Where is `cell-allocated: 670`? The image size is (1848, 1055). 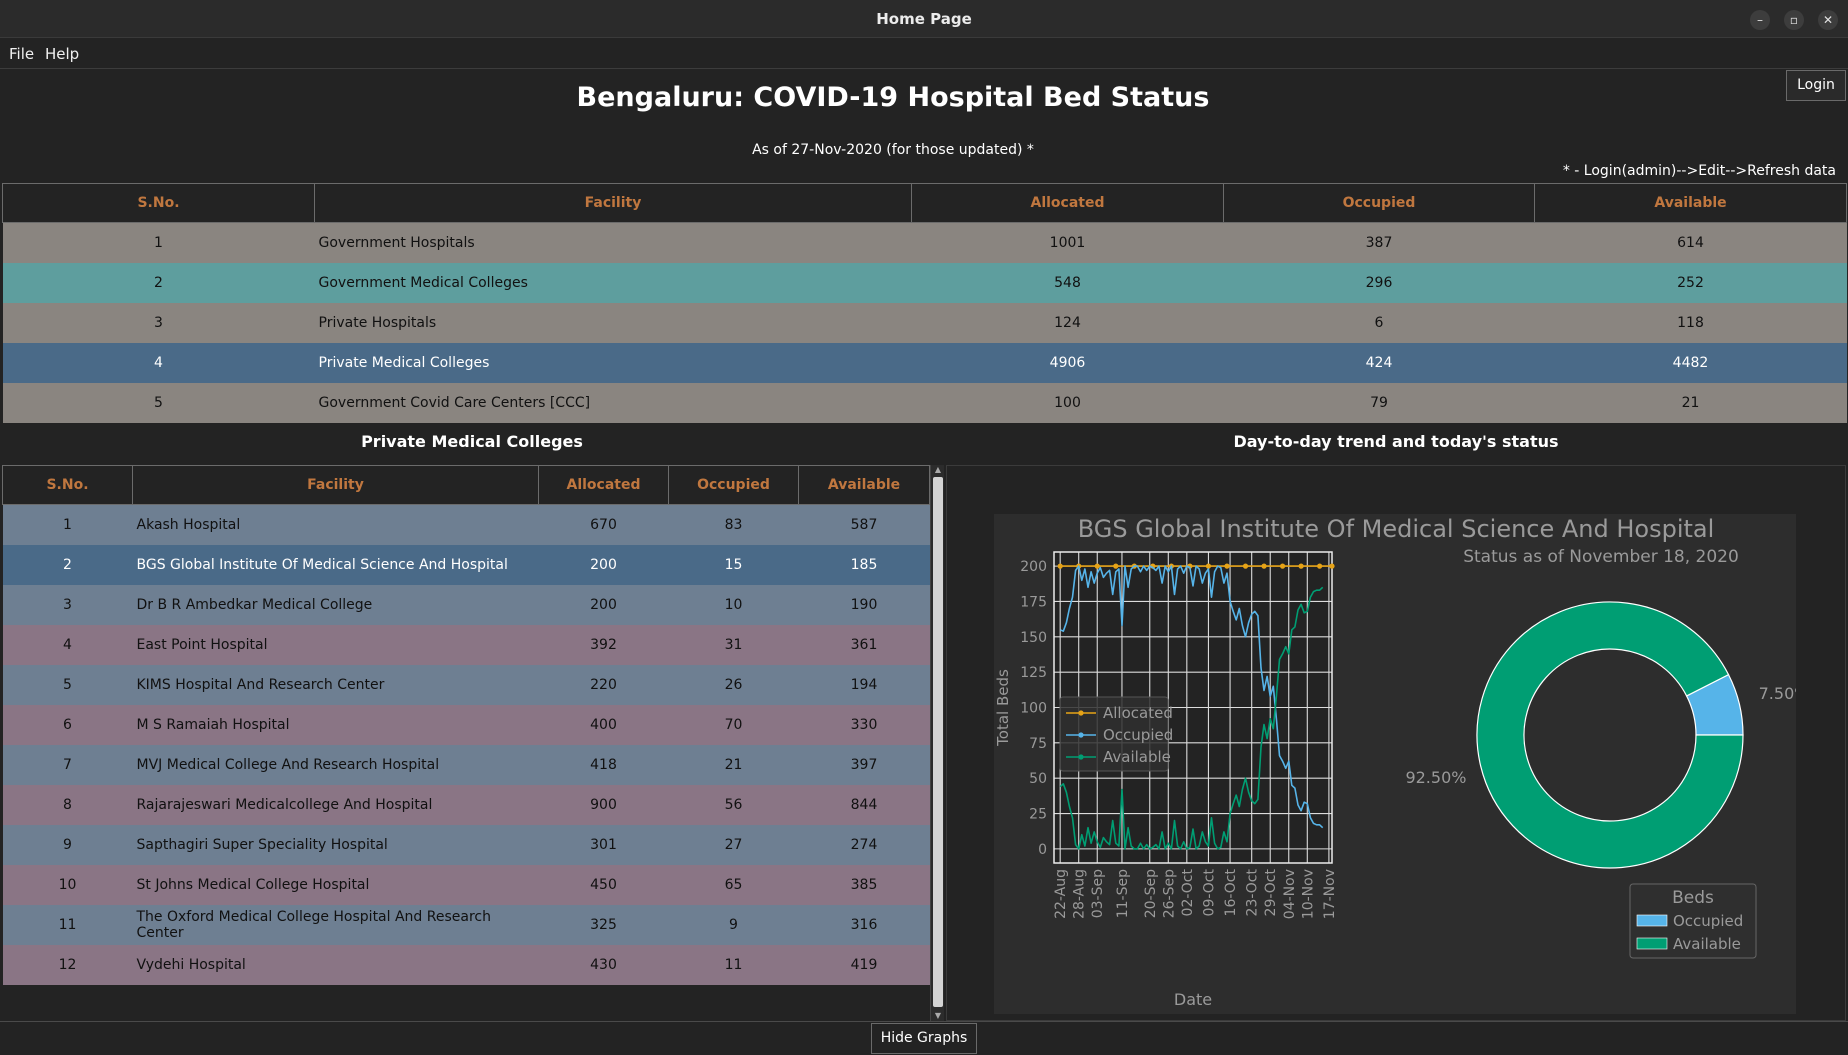 cell-allocated: 670 is located at coordinates (603, 524).